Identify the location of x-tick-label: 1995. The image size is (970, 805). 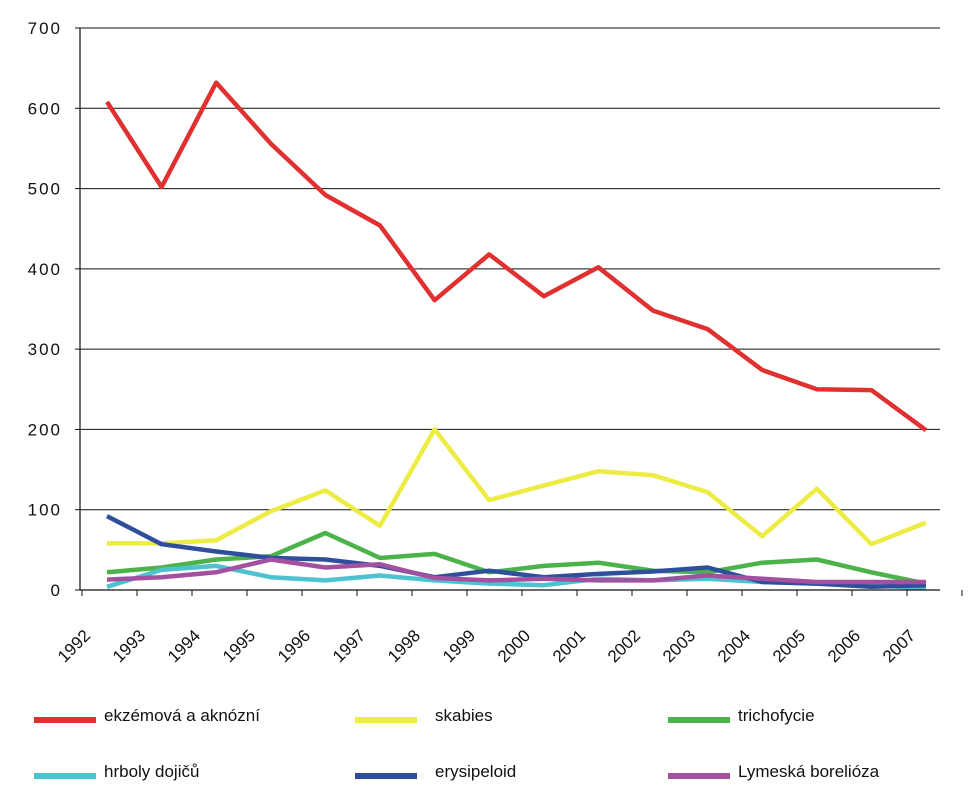
(239, 646).